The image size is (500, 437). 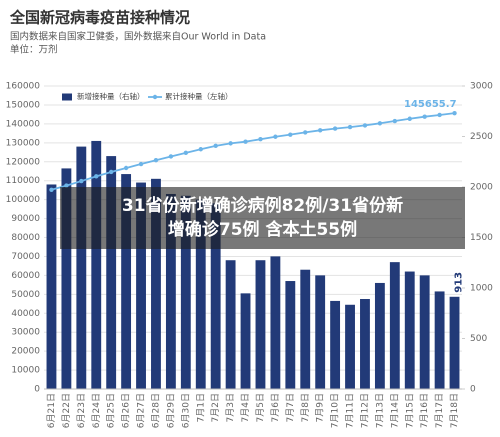 I want to click on x-tick-label: 7月12日, so click(x=364, y=410).